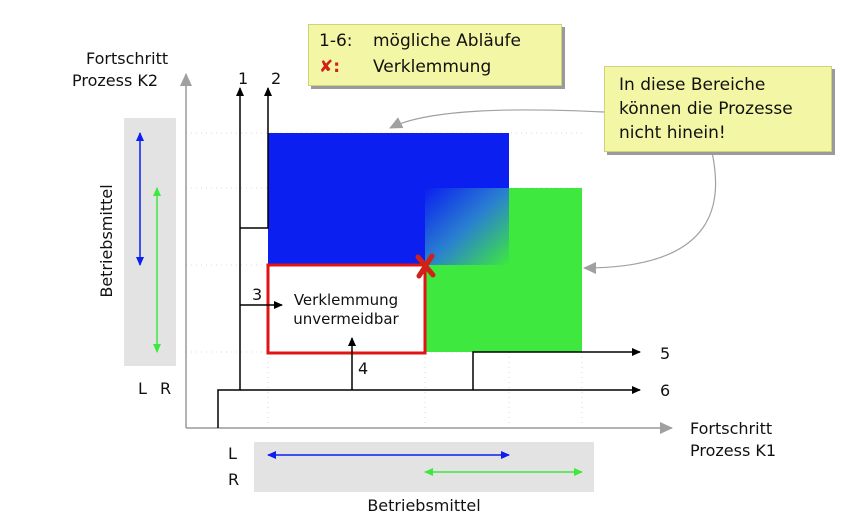 The image size is (855, 517). I want to click on path-label-4: 4, so click(363, 368).